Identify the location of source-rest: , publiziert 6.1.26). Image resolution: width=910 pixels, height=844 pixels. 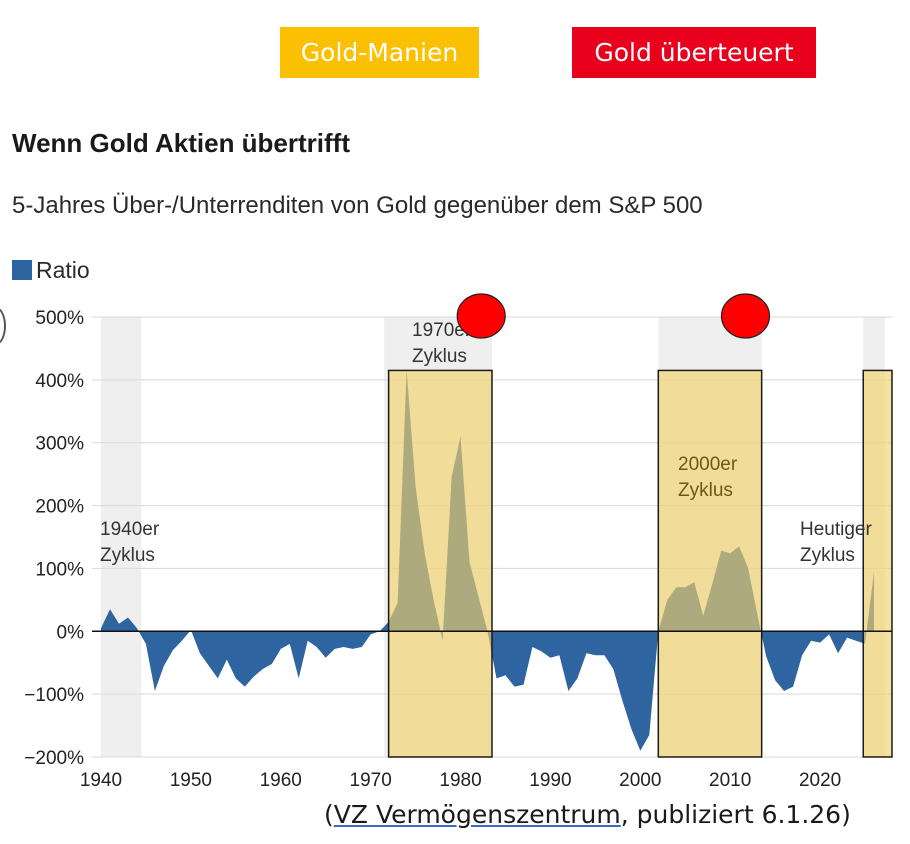
(735, 814).